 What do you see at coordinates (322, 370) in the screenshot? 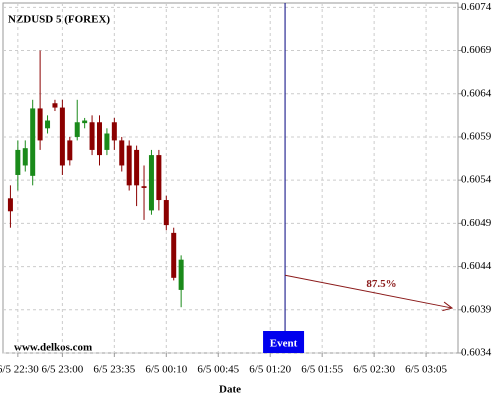
I see `x-tick-label: 6/5 01:55` at bounding box center [322, 370].